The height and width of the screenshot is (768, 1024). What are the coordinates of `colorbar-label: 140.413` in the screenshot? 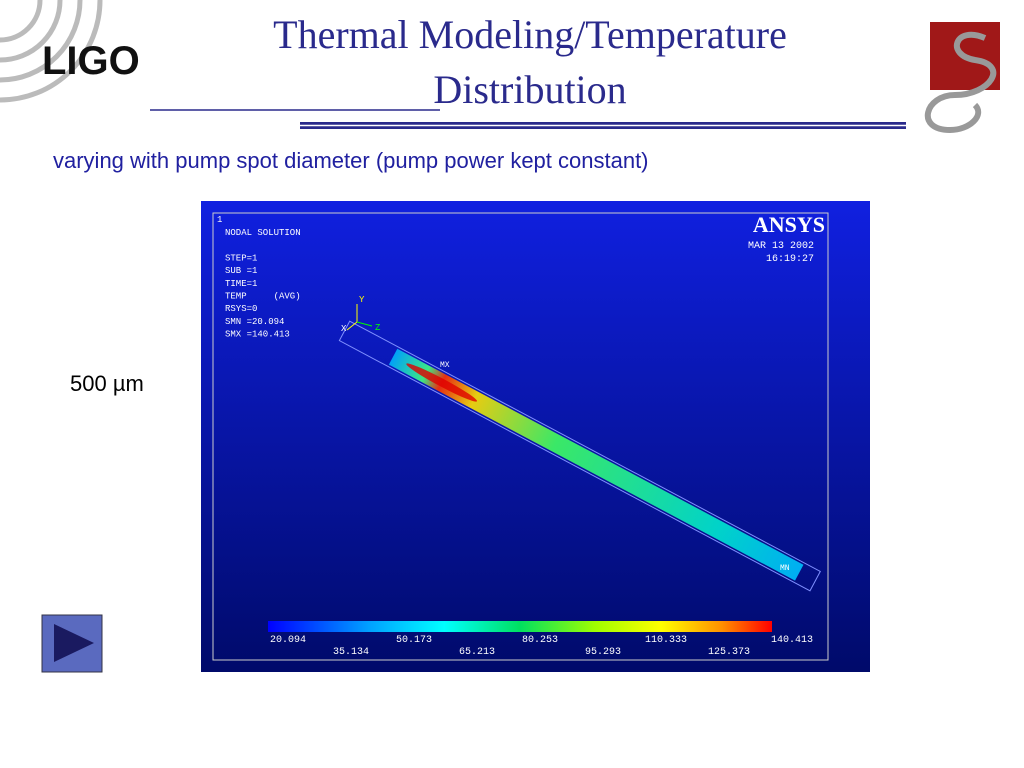 It's located at (792, 640).